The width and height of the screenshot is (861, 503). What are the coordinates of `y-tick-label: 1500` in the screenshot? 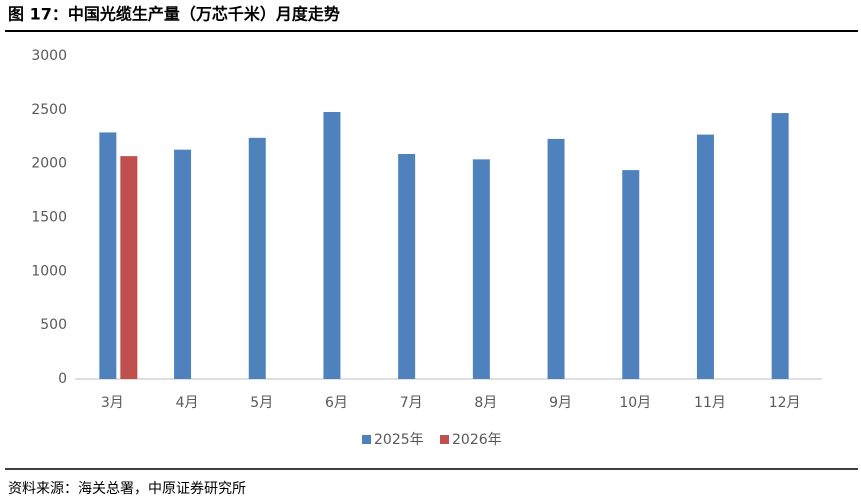 It's located at (49, 218).